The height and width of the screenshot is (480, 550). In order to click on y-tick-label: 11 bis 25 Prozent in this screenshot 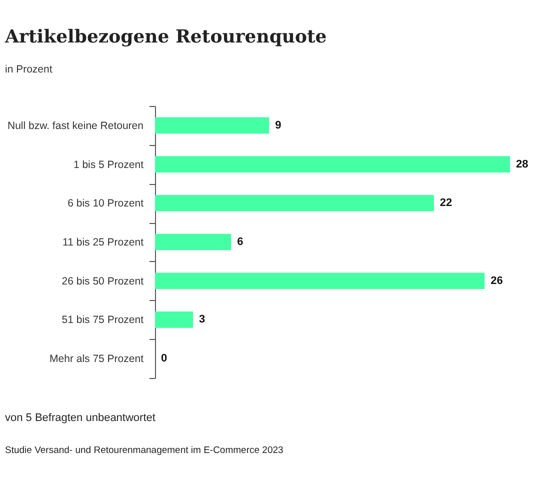, I will do `click(103, 242)`.